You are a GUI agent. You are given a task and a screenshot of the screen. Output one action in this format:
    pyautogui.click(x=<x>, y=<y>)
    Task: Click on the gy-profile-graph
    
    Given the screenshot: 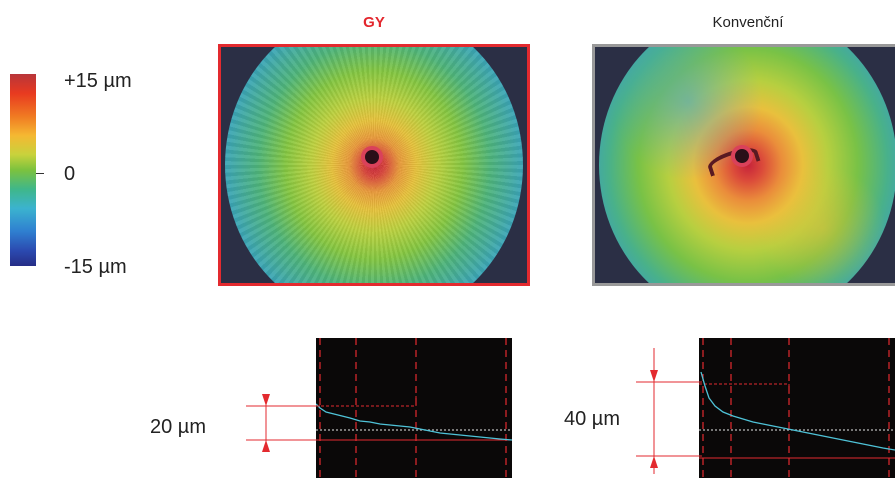 What is the action you would take?
    pyautogui.click(x=414, y=408)
    